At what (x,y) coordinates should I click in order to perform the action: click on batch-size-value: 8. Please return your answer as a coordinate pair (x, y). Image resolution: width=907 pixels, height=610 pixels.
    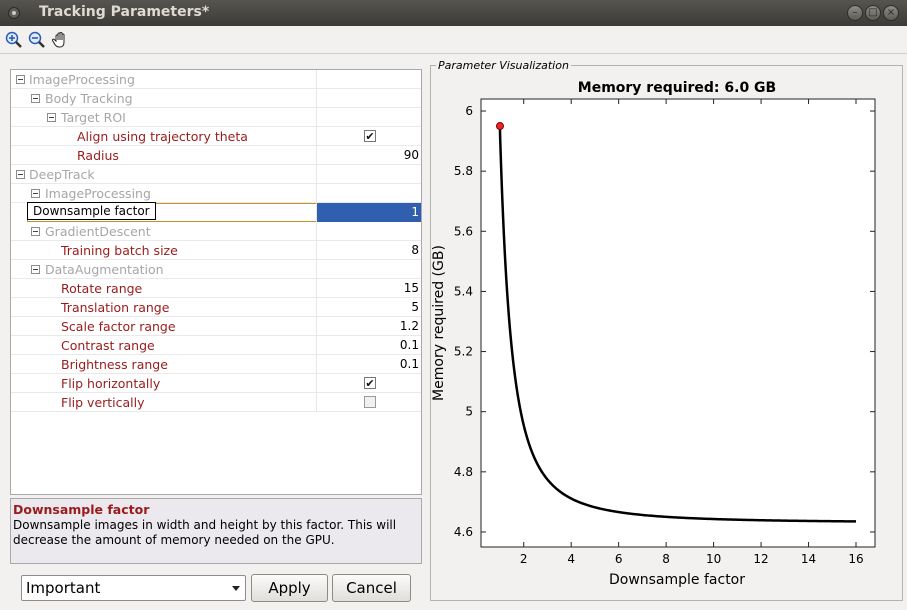
    Looking at the image, I should click on (368, 250).